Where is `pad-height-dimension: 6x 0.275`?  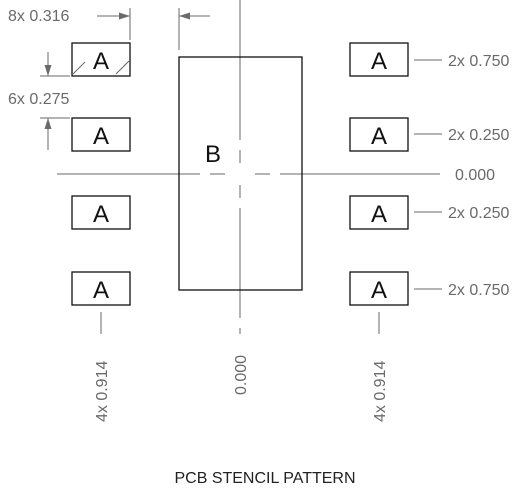
pad-height-dimension: 6x 0.275 is located at coordinates (39, 101).